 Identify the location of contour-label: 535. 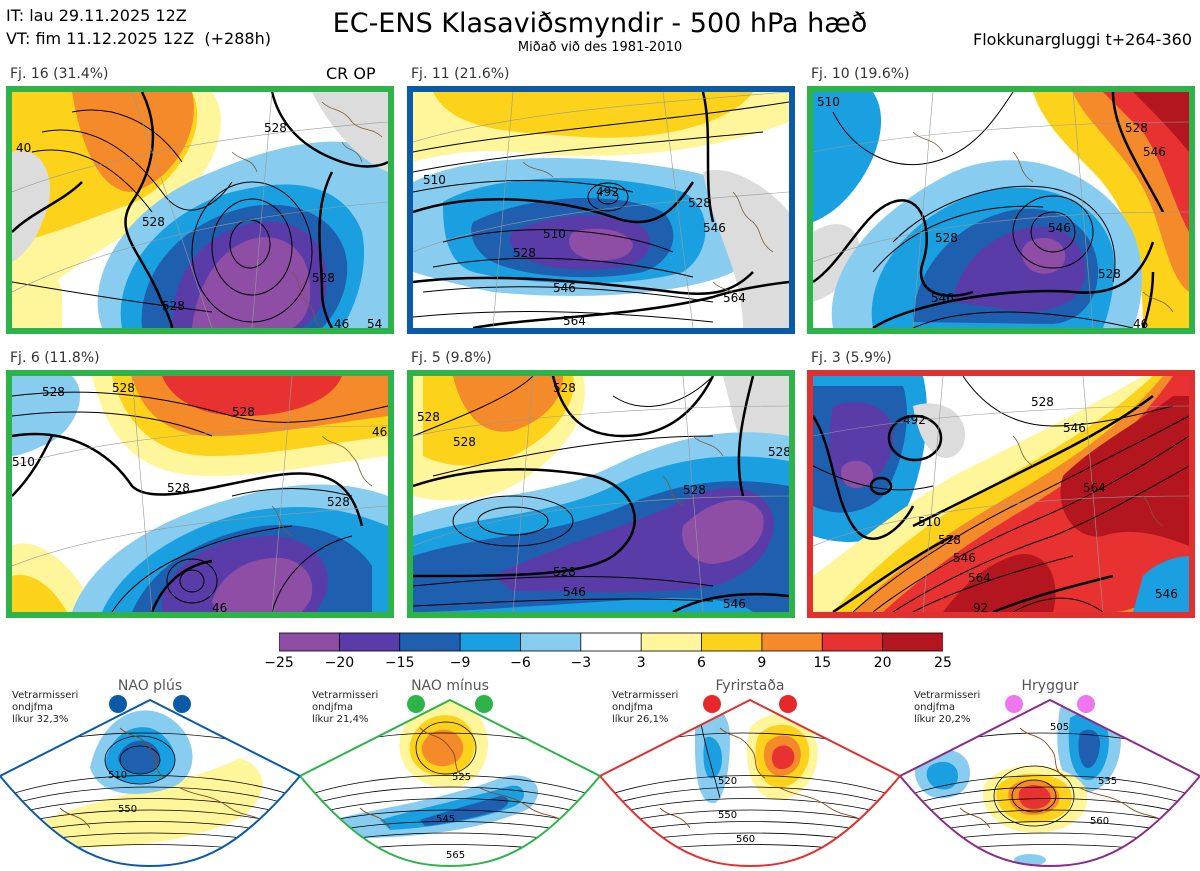
(1107, 781).